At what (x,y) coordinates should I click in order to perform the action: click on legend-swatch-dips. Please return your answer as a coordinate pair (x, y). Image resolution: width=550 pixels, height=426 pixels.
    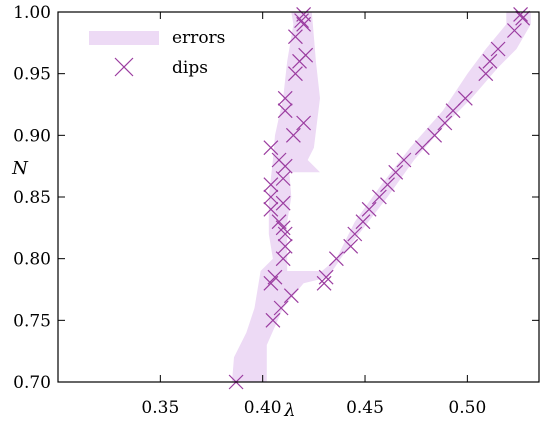
    Looking at the image, I should click on (124, 67).